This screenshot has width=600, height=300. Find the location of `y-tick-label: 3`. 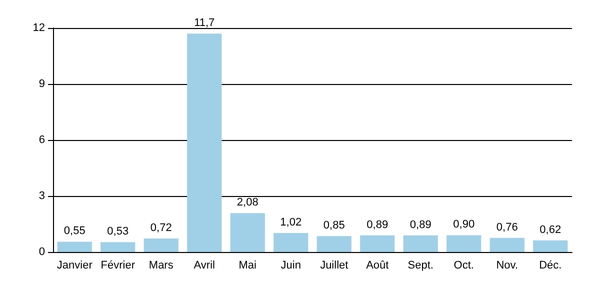

y-tick-label: 3 is located at coordinates (41, 196).